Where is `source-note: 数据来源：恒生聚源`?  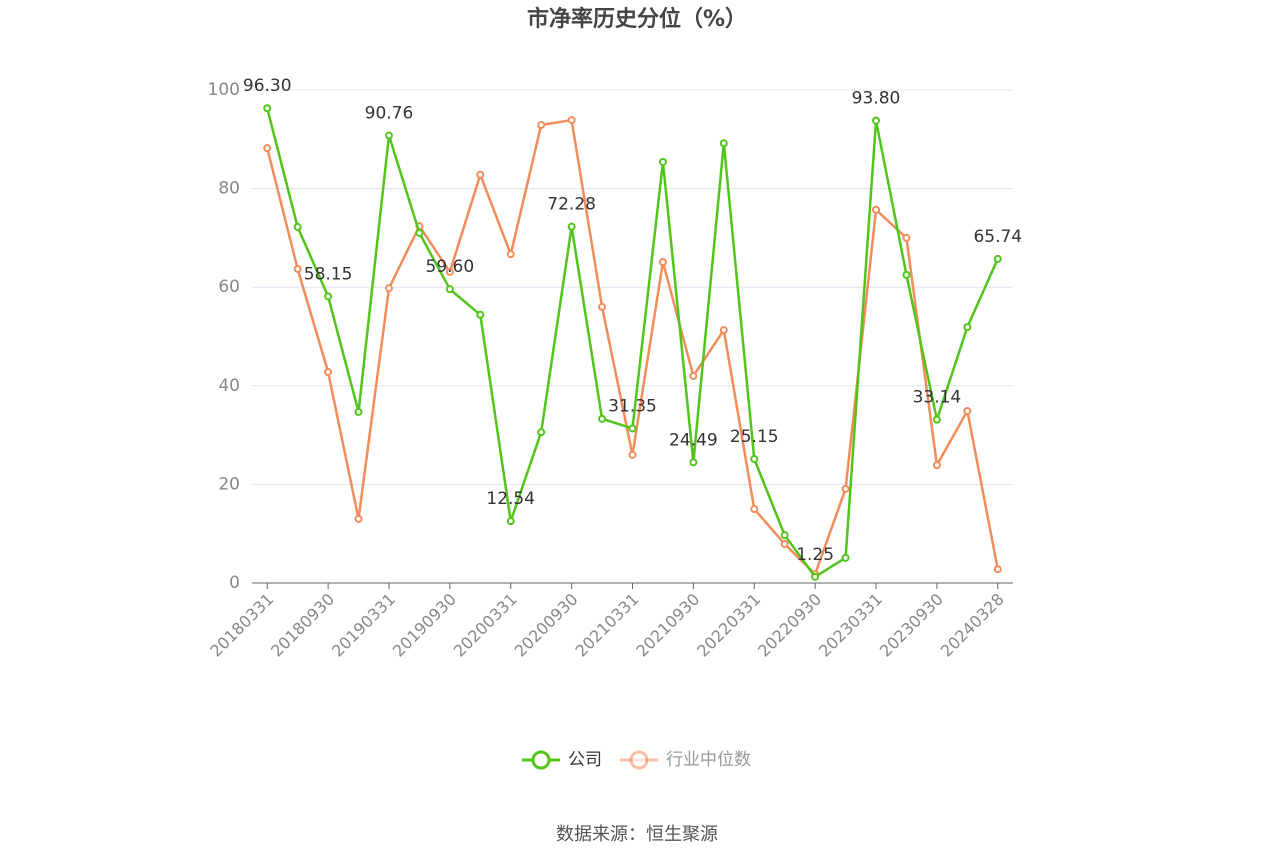
source-note: 数据来源：恒生聚源 is located at coordinates (637, 834).